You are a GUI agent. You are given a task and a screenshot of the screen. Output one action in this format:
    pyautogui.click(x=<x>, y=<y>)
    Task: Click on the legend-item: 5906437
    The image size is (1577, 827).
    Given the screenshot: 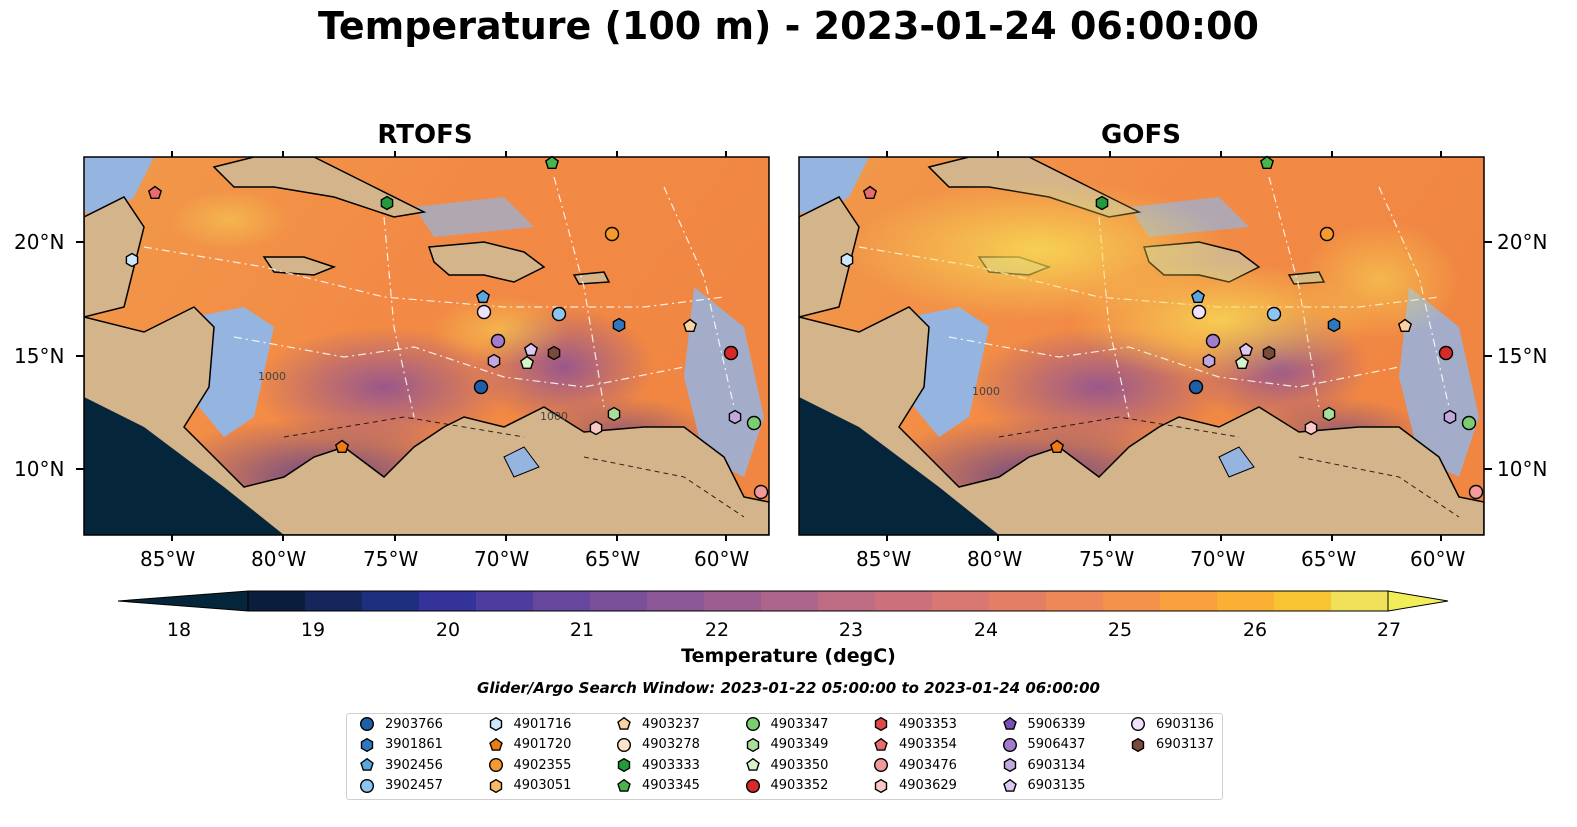 What is the action you would take?
    pyautogui.click(x=1044, y=745)
    